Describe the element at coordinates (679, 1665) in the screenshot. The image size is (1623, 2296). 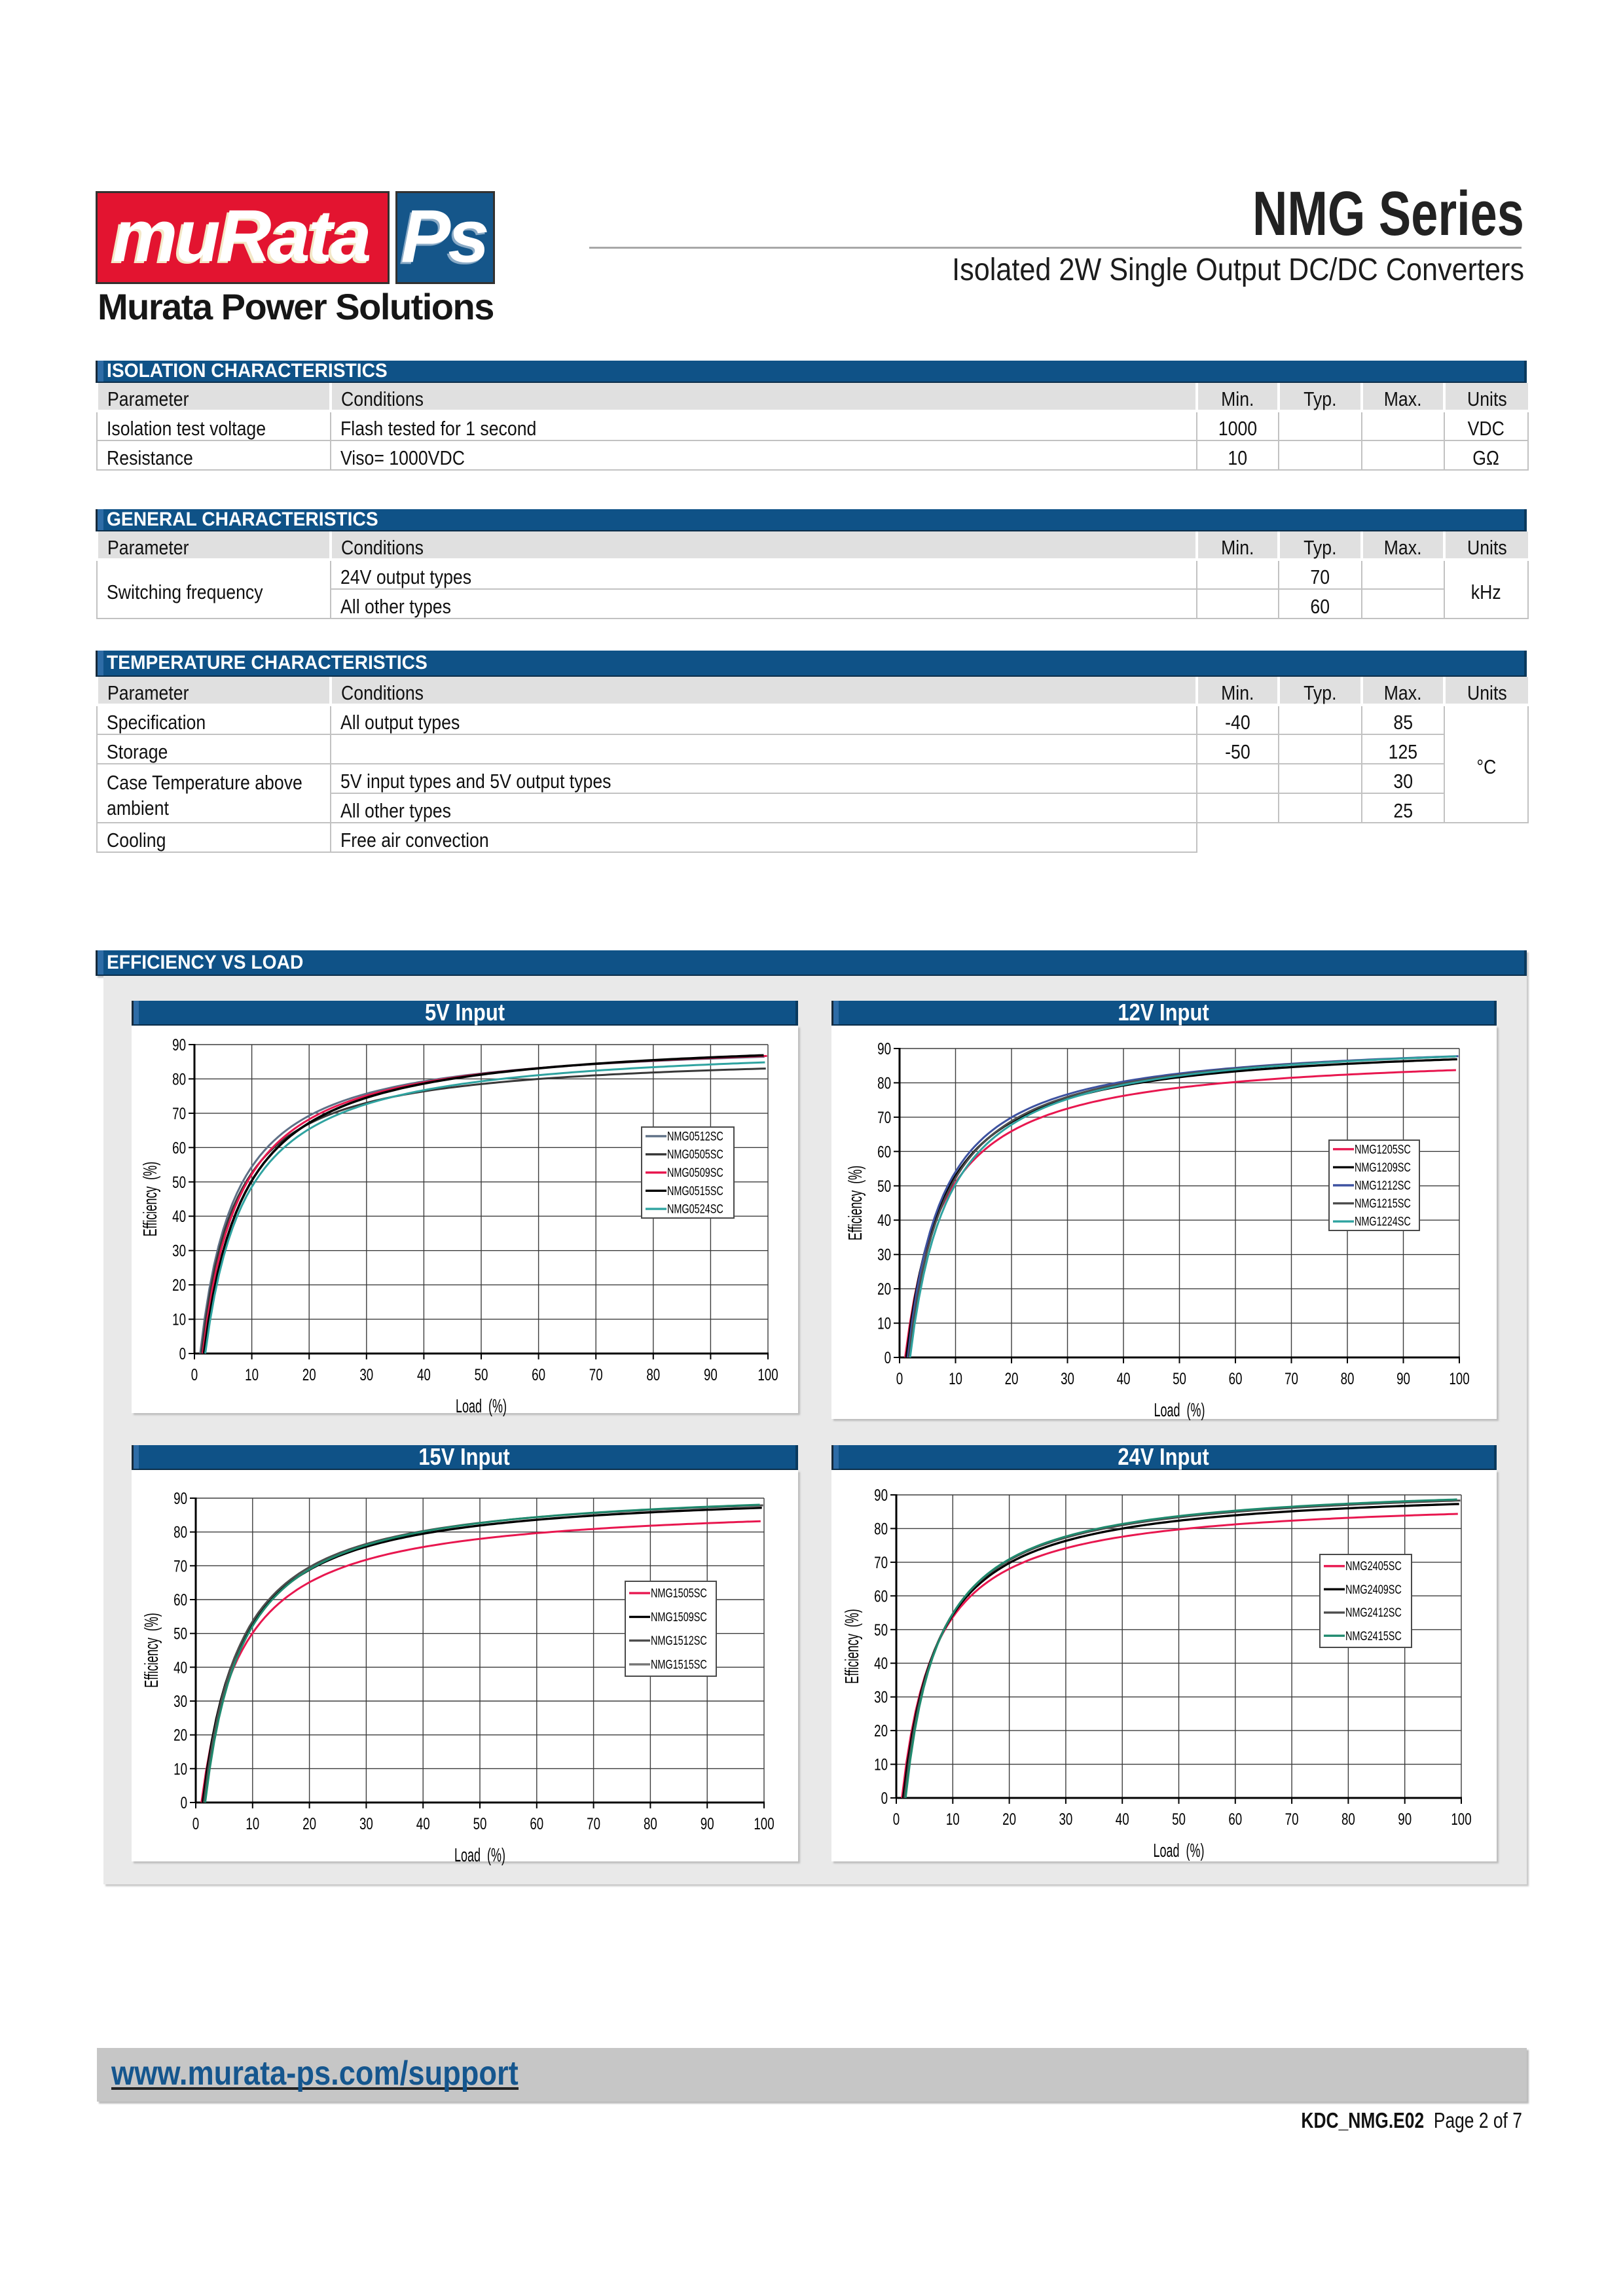
I see `svg-text: NMG1515SC` at that location.